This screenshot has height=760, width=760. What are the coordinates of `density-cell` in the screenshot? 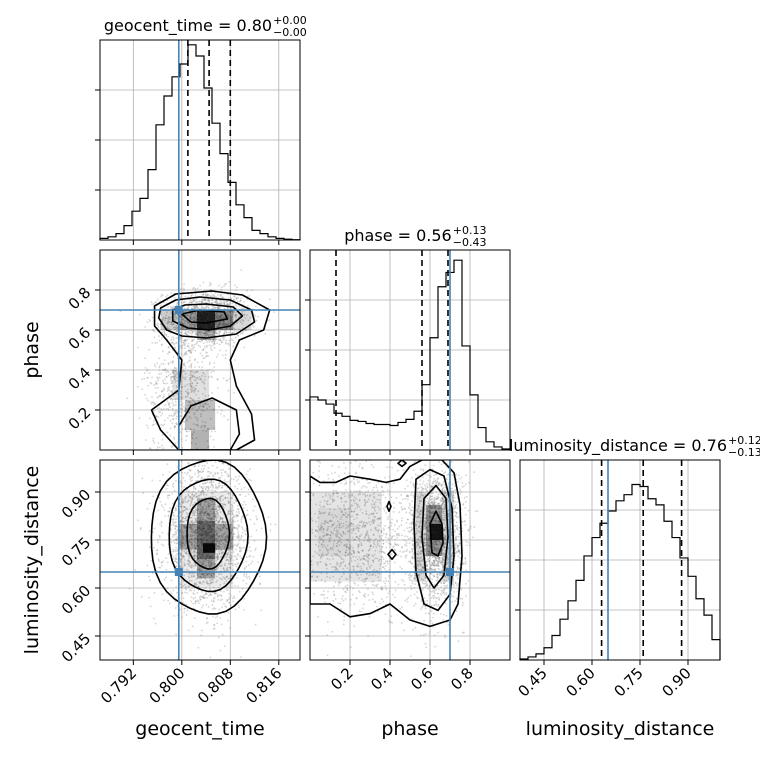 It's located at (200, 415).